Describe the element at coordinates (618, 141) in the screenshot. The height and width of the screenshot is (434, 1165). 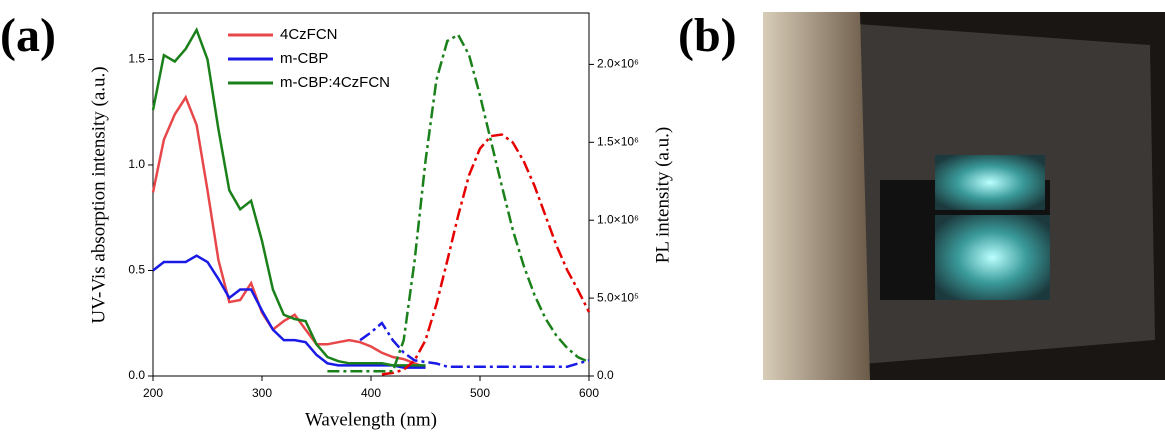
I see `y2-tick-label: 1.5×10⁶` at that location.